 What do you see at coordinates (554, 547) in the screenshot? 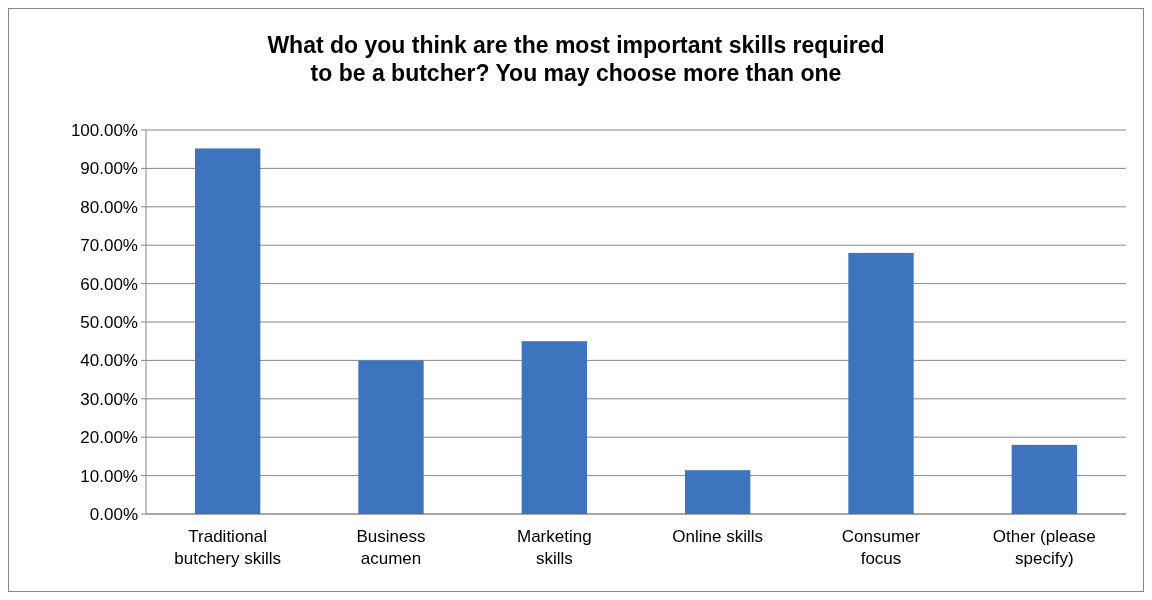
I see `x-tick-label: Marketing skills` at bounding box center [554, 547].